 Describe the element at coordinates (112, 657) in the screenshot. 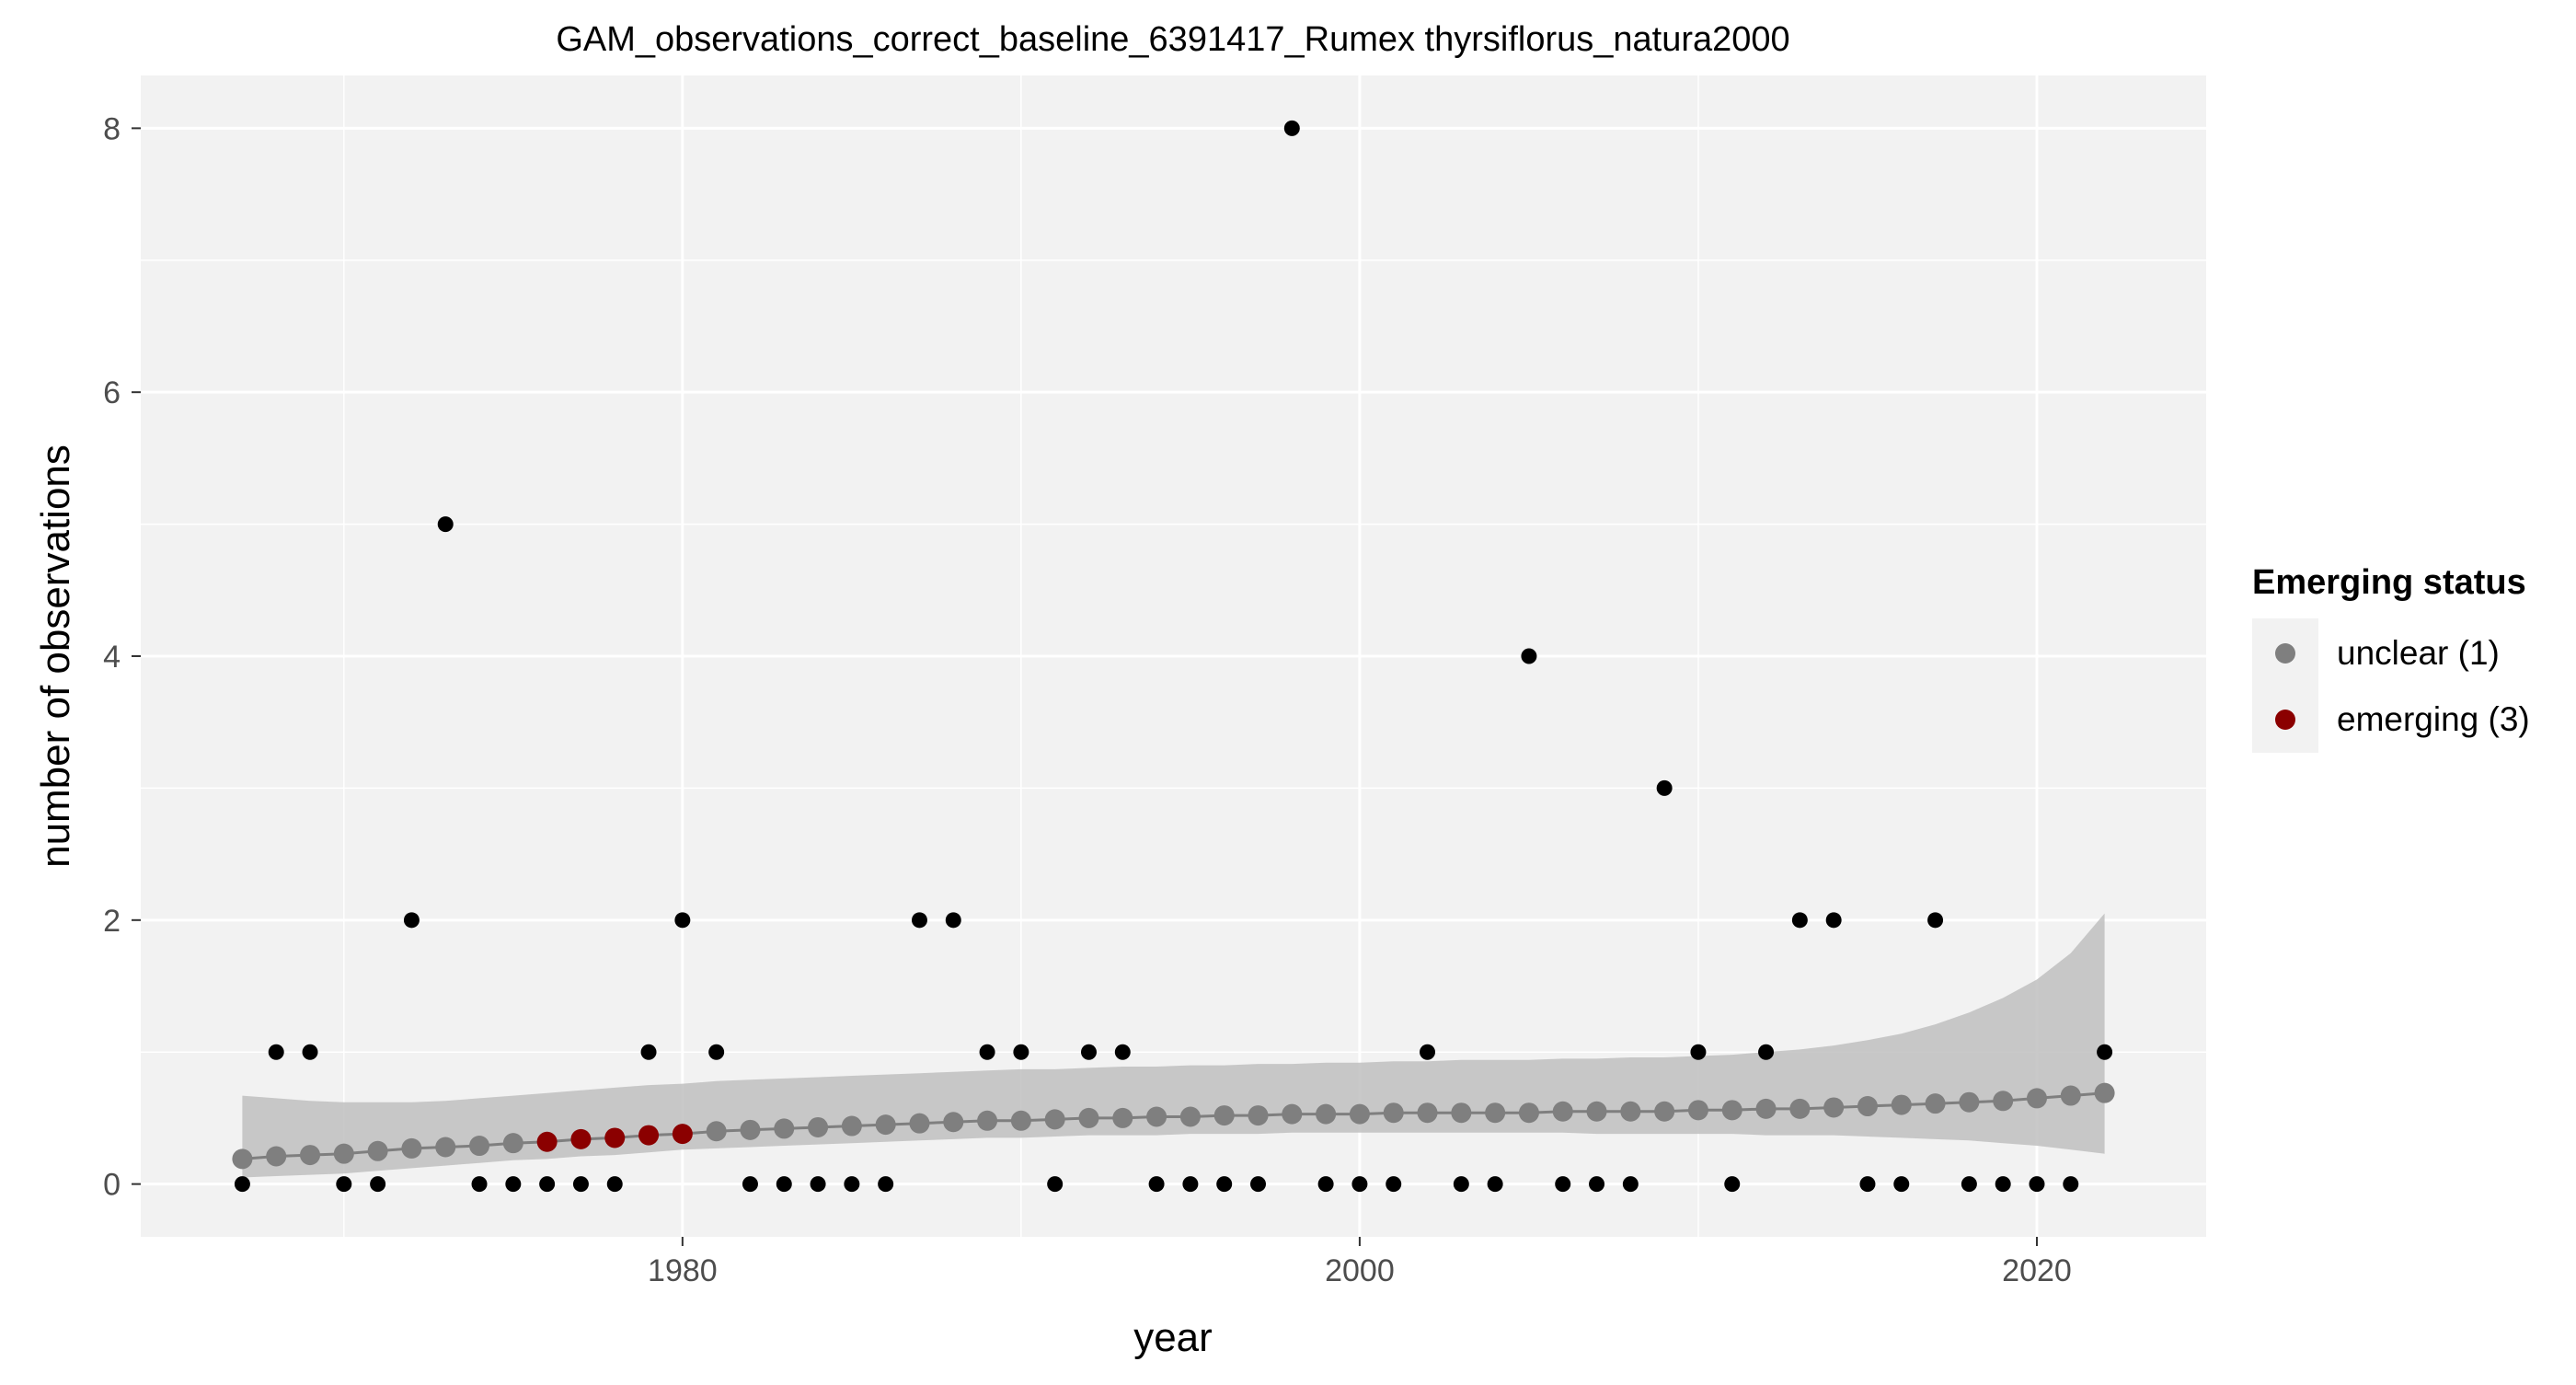

I see `y-tick-label: 4` at that location.